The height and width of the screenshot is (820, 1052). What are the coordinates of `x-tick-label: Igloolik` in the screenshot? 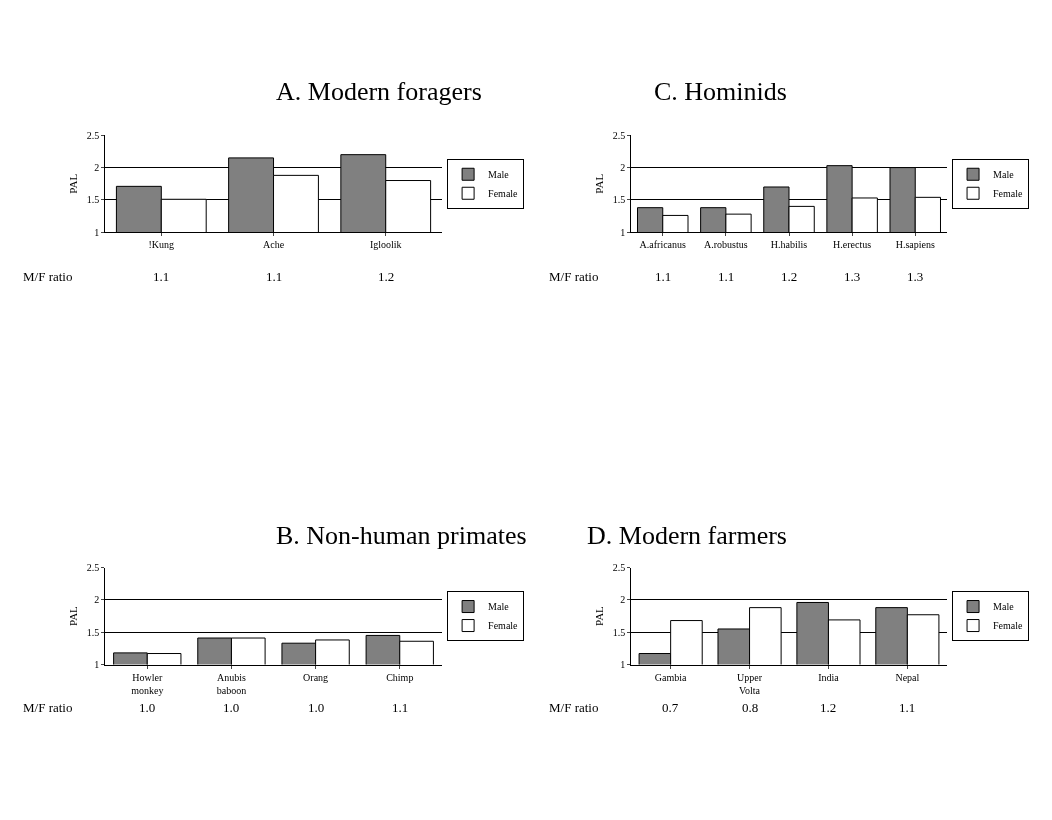 It's located at (385, 245).